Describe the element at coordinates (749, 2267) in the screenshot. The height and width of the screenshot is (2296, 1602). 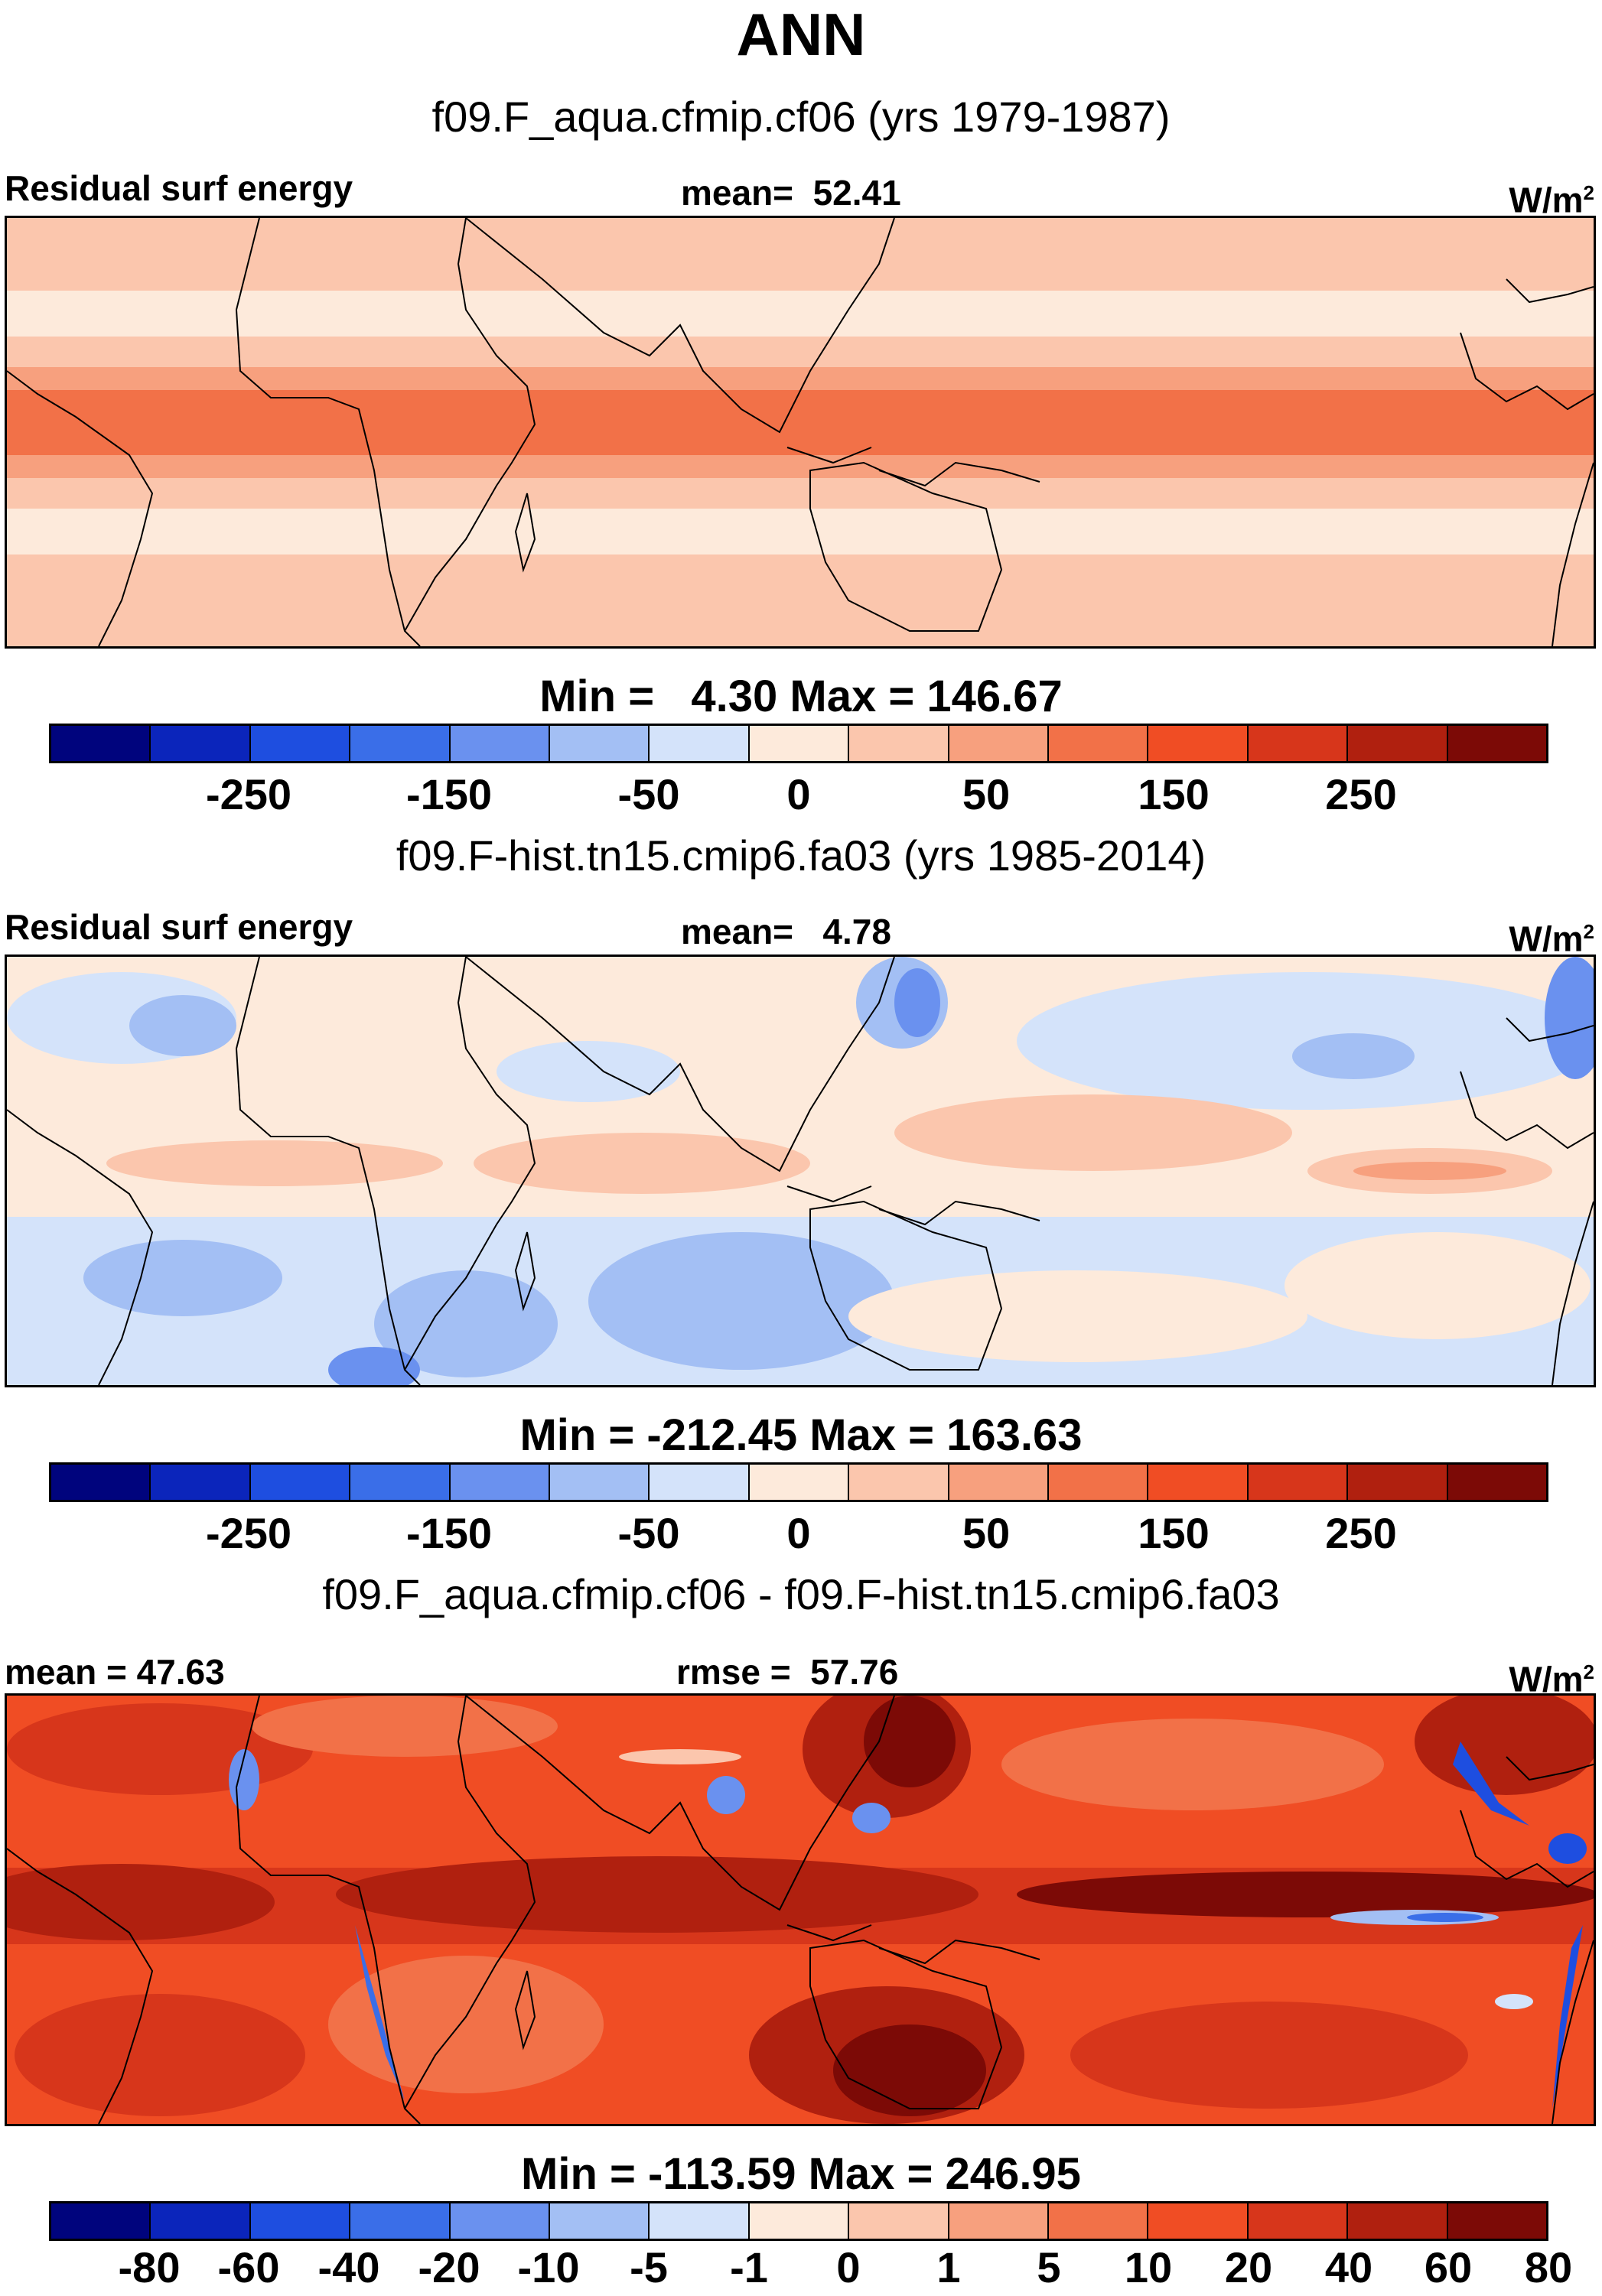
I see `colorbar-tick-label: -1` at that location.